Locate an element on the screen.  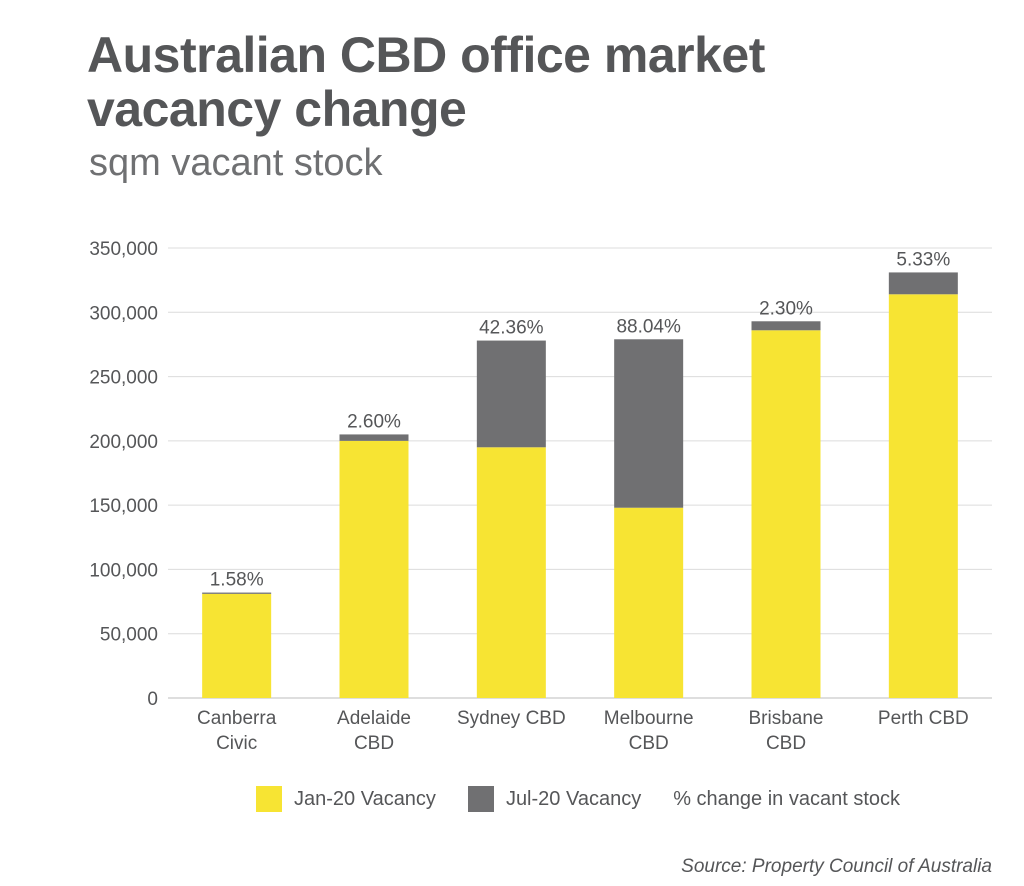
y-tick-label: 100,000 is located at coordinates (123, 570).